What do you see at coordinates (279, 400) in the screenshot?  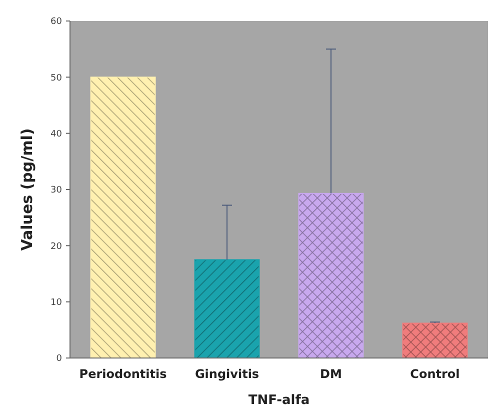 I see `x-axis-title: TNF-alfa` at bounding box center [279, 400].